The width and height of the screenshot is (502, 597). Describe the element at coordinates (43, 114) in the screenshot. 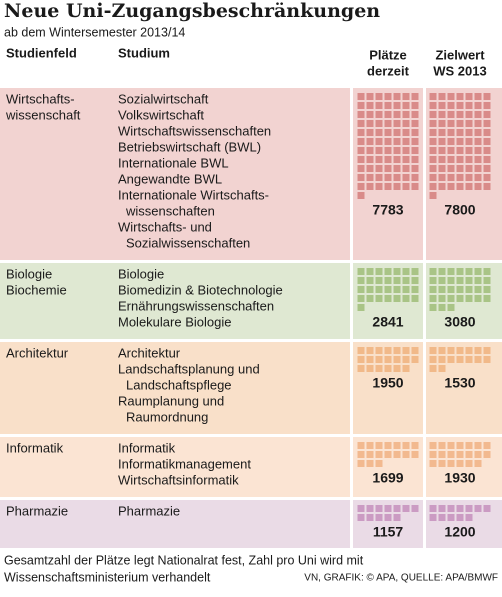

I see `field-label: wissenschaft` at that location.